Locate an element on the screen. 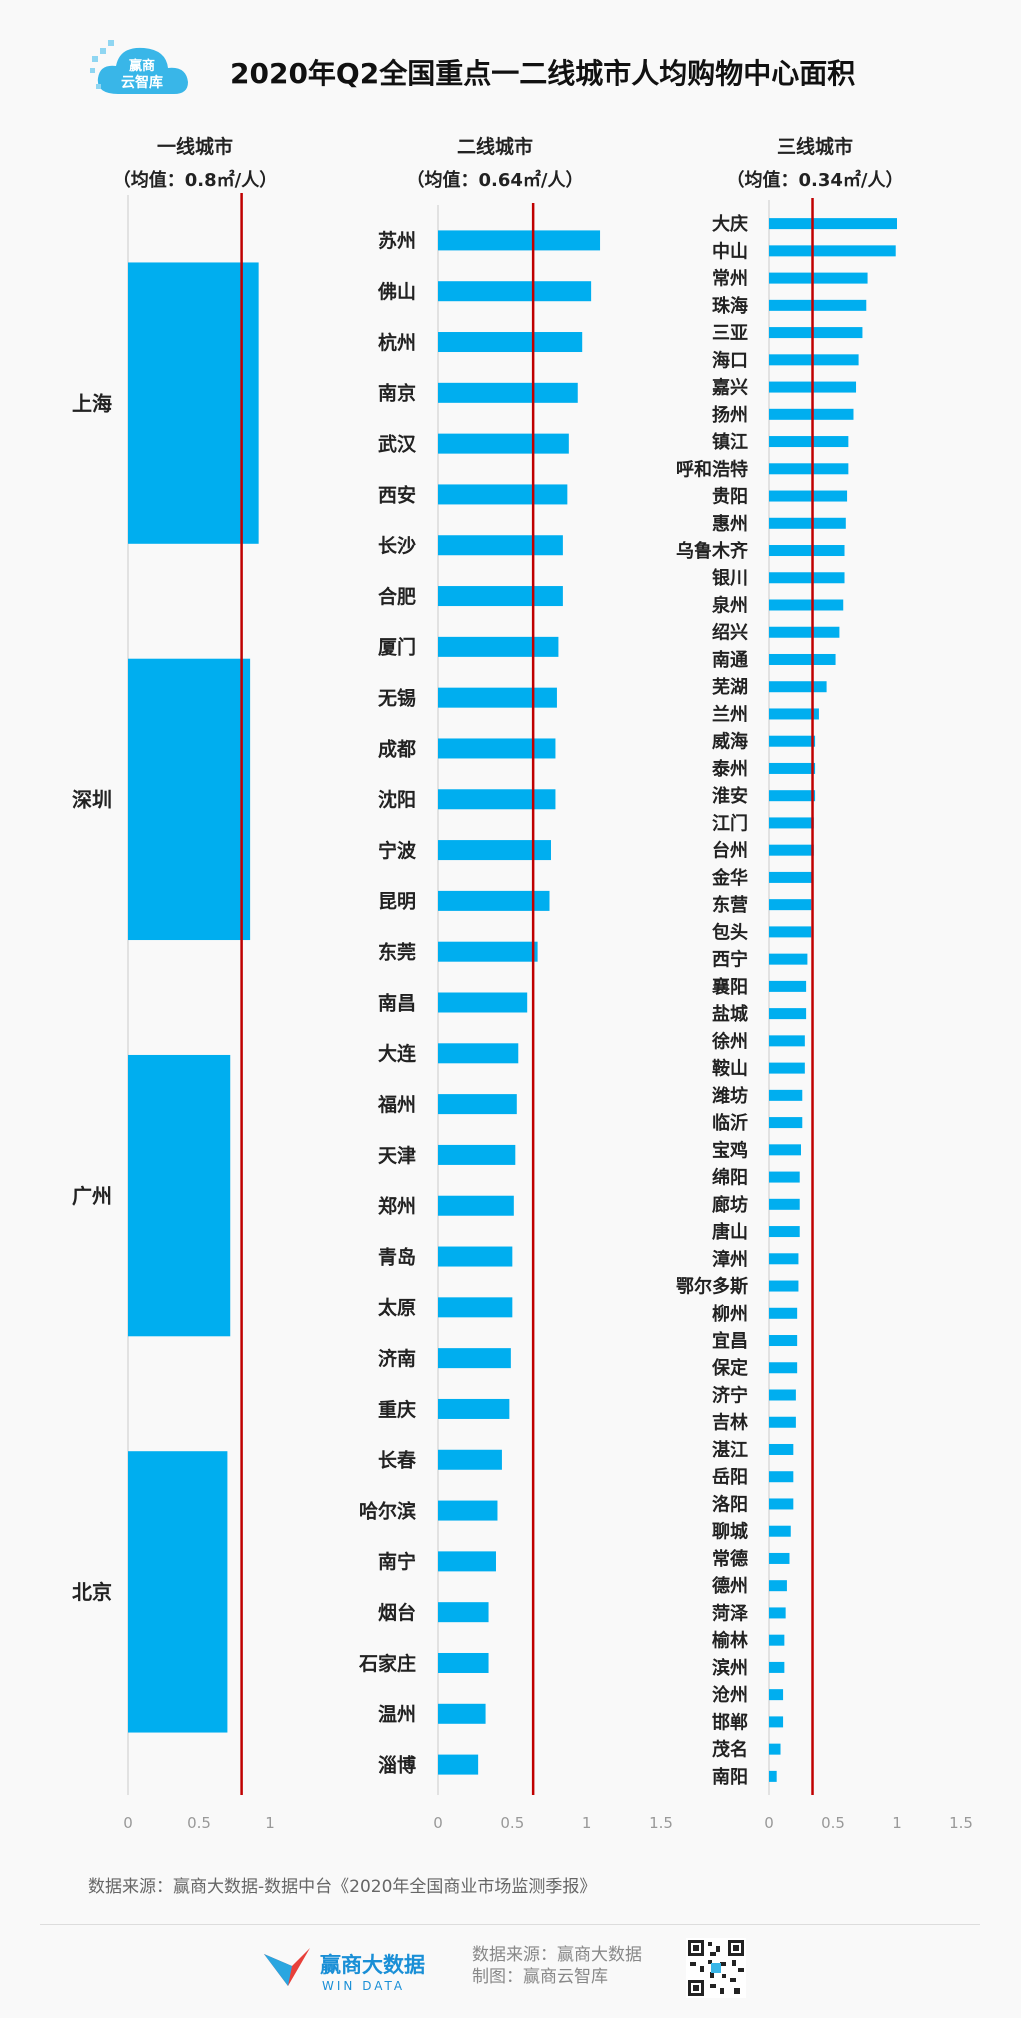  panel-2-category-label-26: 南宁 is located at coordinates (397, 1561).